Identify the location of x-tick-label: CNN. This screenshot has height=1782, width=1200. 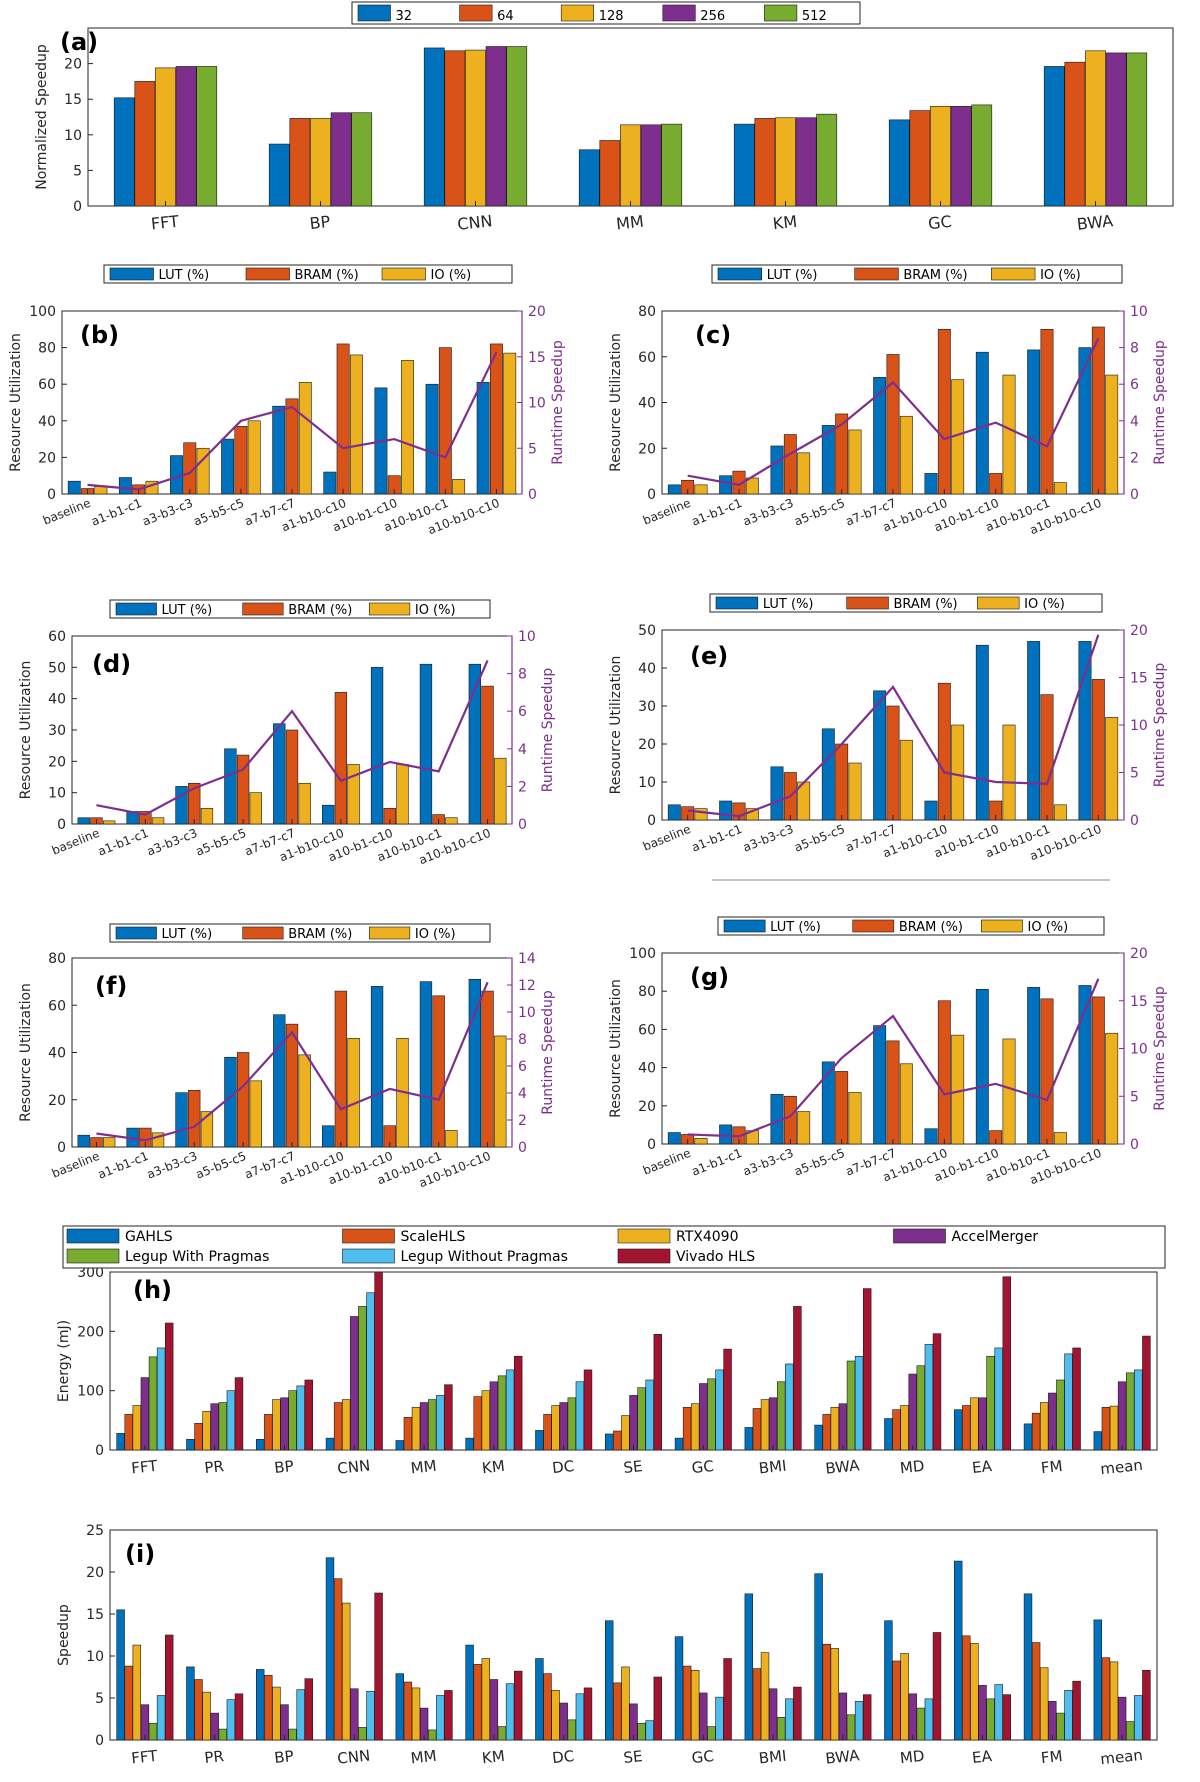
(353, 1466).